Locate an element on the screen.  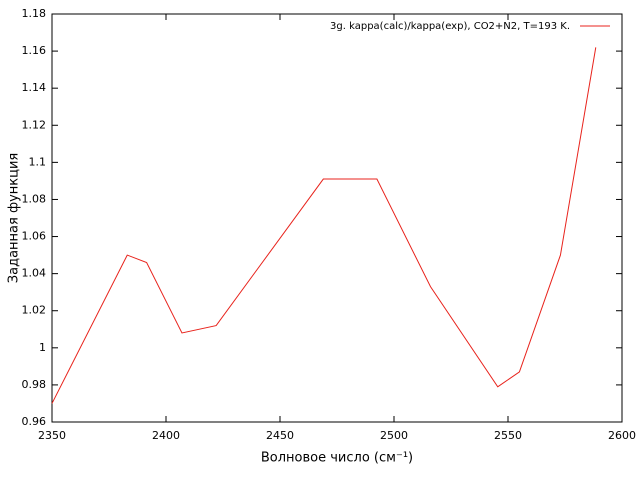
y-tick-label: 1.08 is located at coordinates (34, 198).